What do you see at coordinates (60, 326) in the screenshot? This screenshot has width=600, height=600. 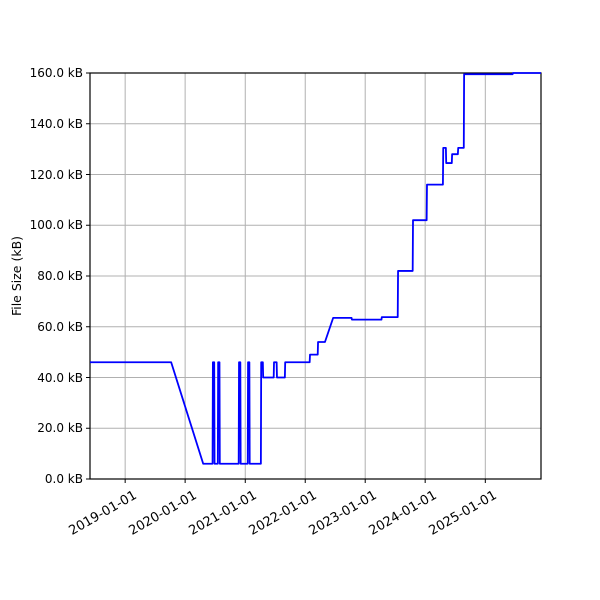 I see `y-tick-label: 60.0 kB` at bounding box center [60, 326].